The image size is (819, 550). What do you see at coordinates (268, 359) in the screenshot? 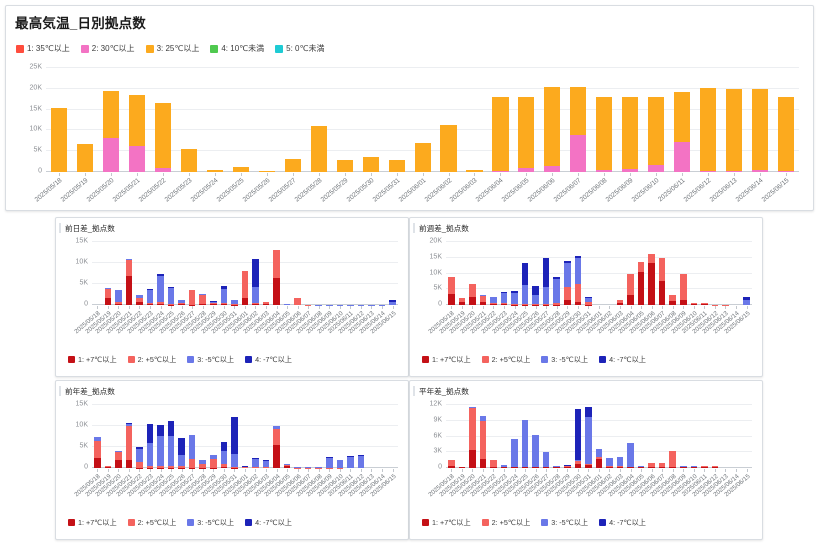
I see `legend-item: 4: -7℃以上` at bounding box center [268, 359].